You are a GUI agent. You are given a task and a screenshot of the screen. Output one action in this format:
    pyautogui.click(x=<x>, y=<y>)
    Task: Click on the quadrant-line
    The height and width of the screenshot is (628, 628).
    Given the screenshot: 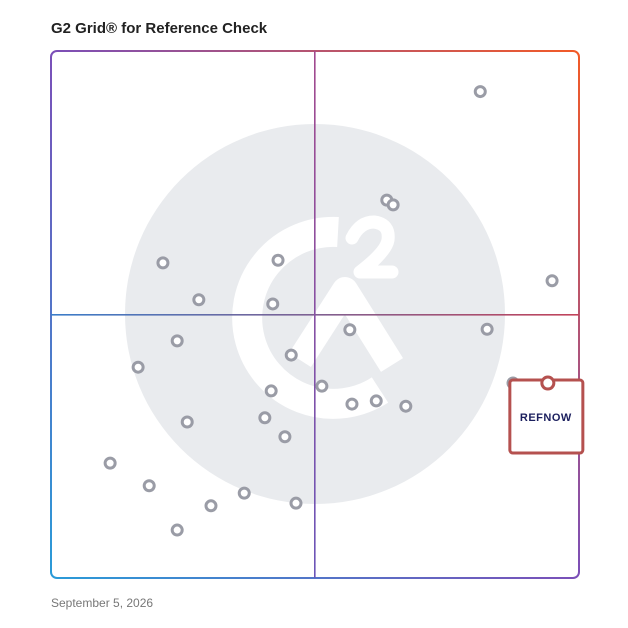 What is the action you would take?
    pyautogui.click(x=315, y=314)
    